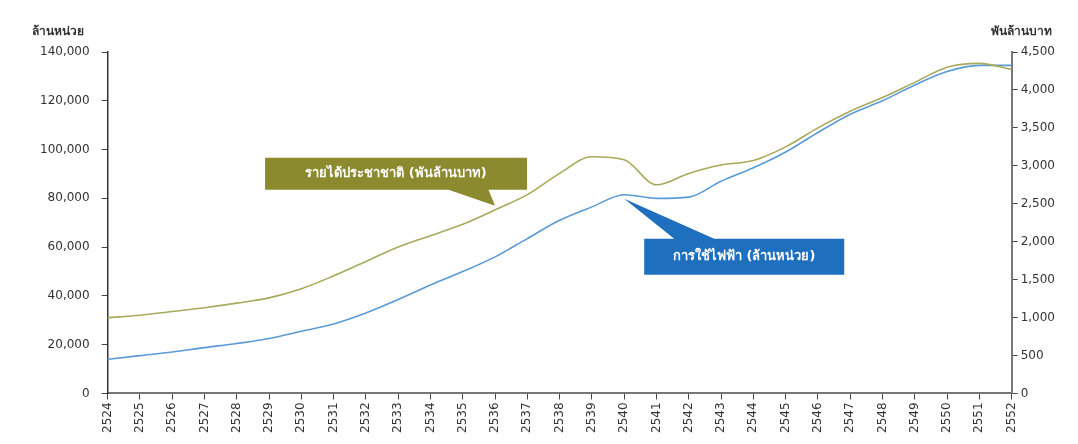  What do you see at coordinates (396, 172) in the screenshot?
I see `text: รายได้ประชาชาติ (พันล้านบาท)` at bounding box center [396, 172].